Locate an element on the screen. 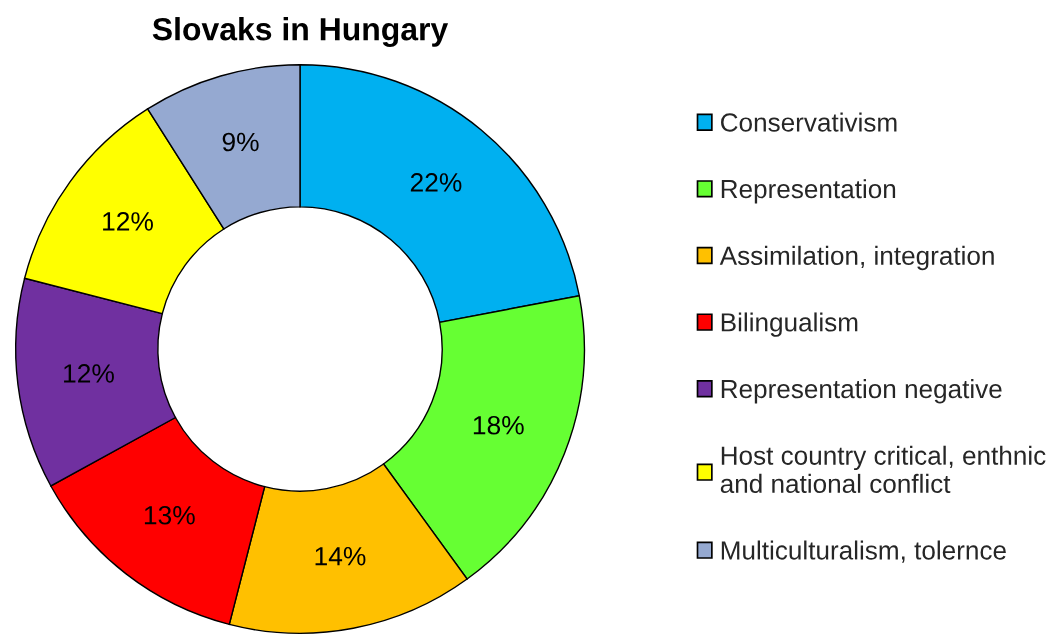 This screenshot has width=1050, height=639. legend-label: Representation negative is located at coordinates (861, 391).